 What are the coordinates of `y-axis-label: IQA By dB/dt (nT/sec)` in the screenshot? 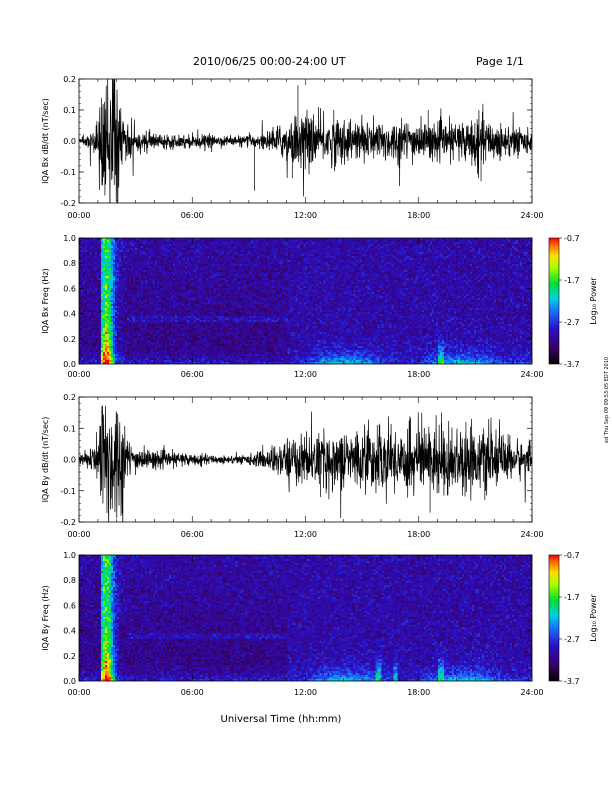 It's located at (45, 460).